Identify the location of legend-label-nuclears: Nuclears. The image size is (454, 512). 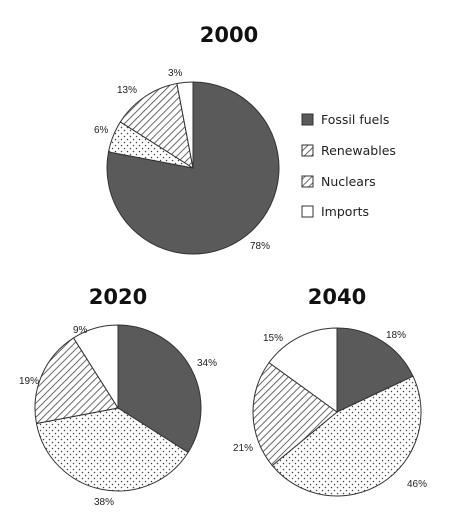
(348, 181).